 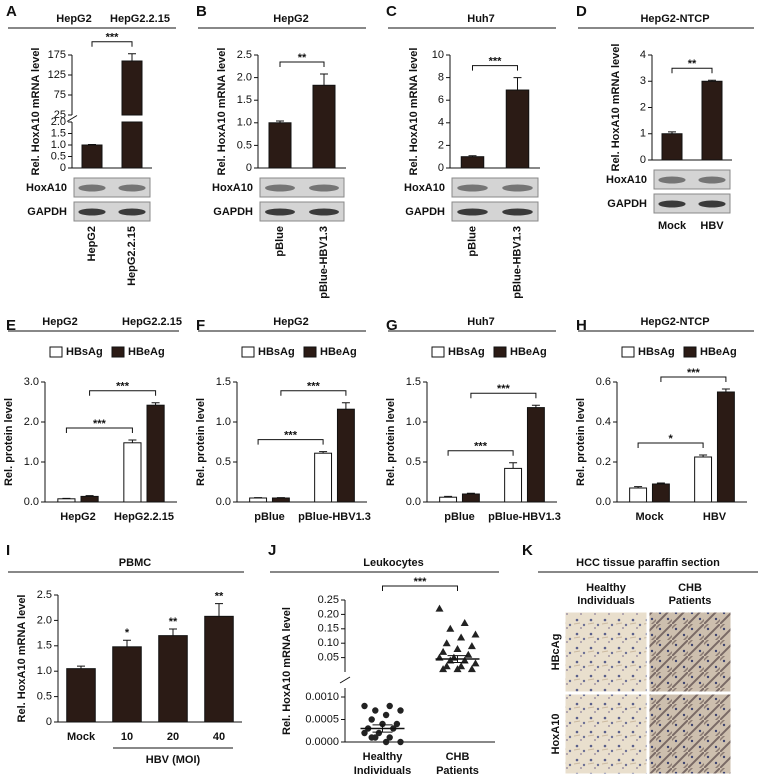 I want to click on x-tick-label: HBV, so click(x=712, y=226).